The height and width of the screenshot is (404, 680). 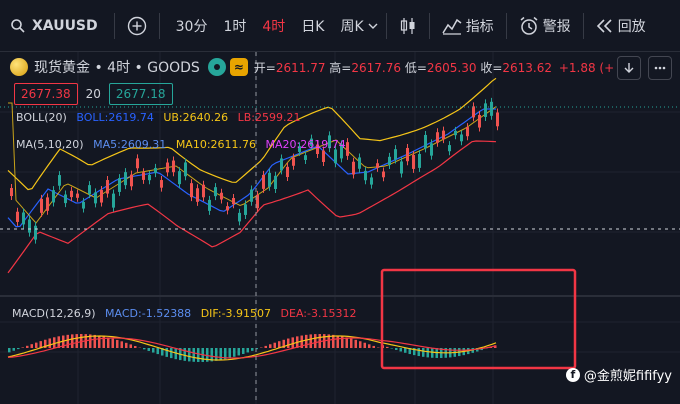 What do you see at coordinates (65, 25) in the screenshot?
I see `symbol-label: XAUUSD` at bounding box center [65, 25].